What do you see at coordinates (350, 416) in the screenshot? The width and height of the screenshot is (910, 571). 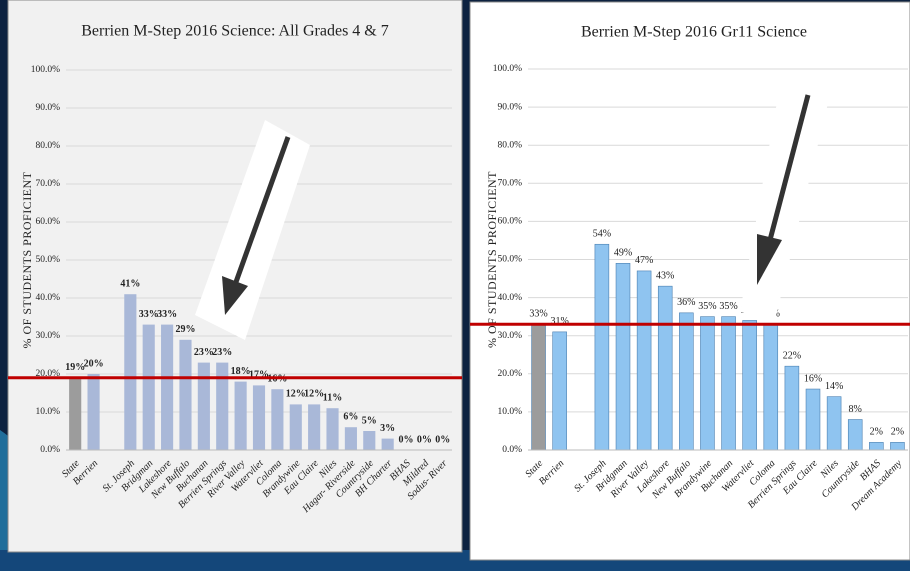 I see `data-label: 6%` at bounding box center [350, 416].